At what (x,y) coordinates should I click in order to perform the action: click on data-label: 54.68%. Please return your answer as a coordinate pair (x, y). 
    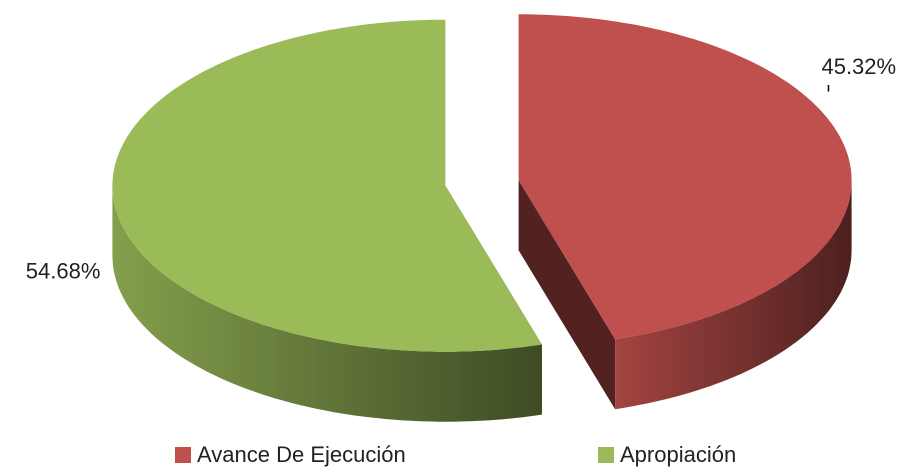
    Looking at the image, I should click on (63, 271).